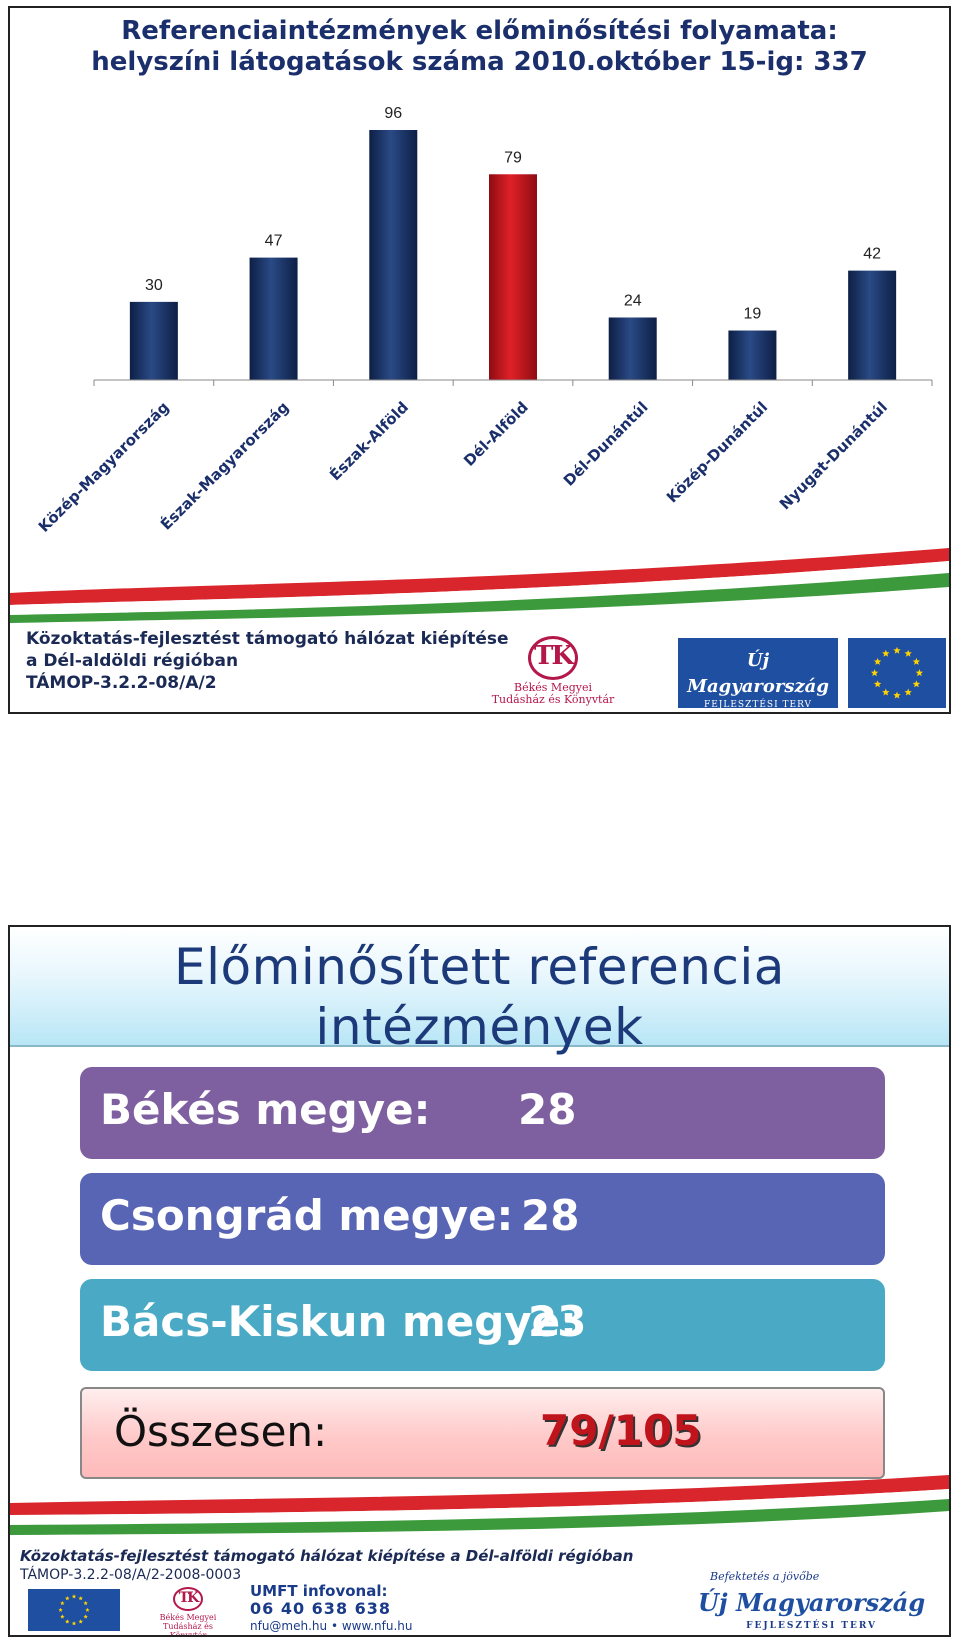 Image resolution: width=960 pixels, height=1641 pixels. Describe the element at coordinates (872, 325) in the screenshot. I see `bar-nyugat-dunantul` at that location.